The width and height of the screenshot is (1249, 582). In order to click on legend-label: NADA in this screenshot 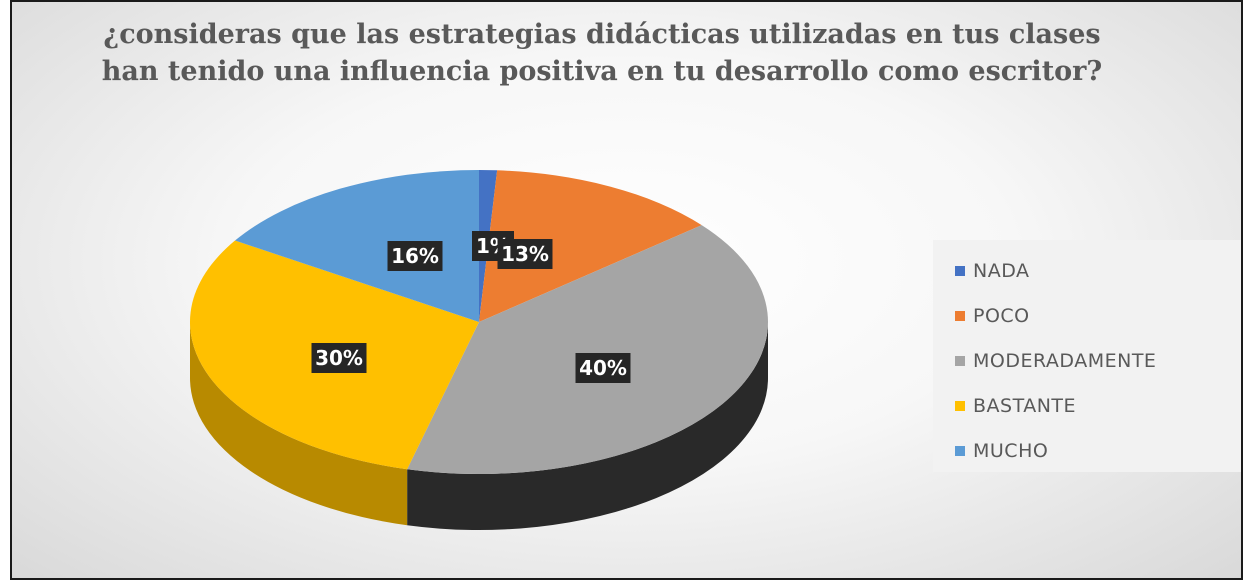, I will do `click(1001, 270)`.